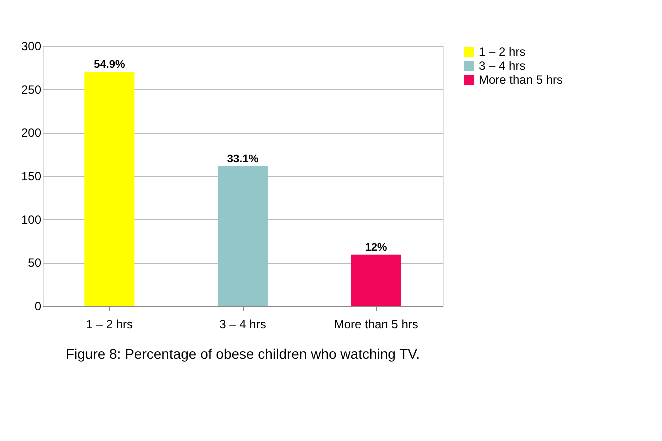  I want to click on y-tick-label: 0, so click(38, 307).